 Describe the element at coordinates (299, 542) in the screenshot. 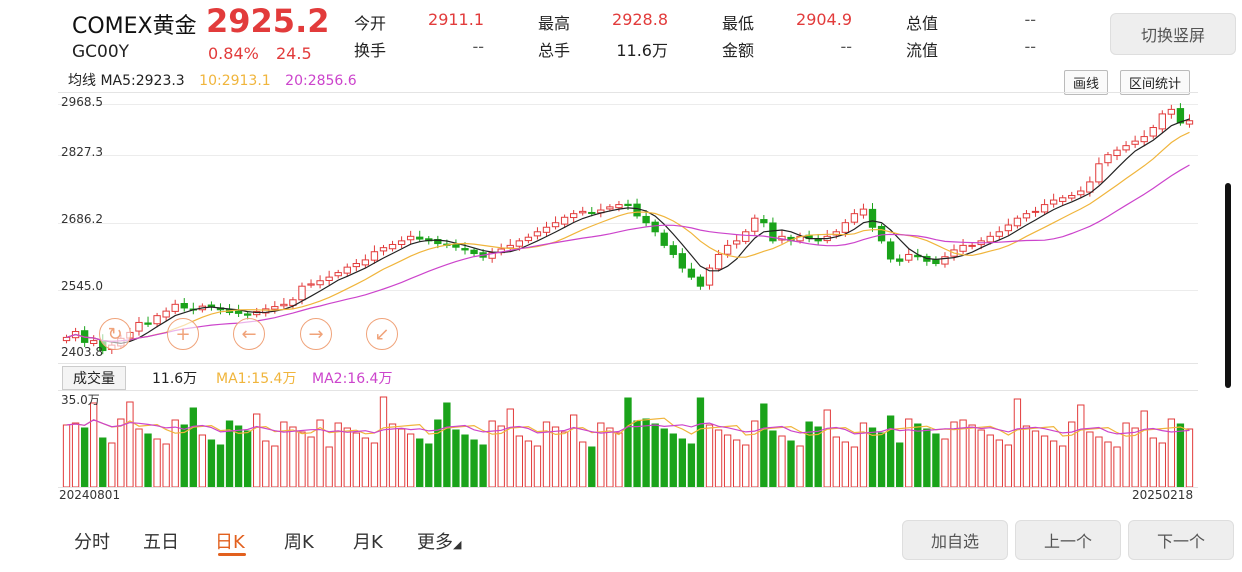

I see `tab-weekly-k: 周K` at that location.